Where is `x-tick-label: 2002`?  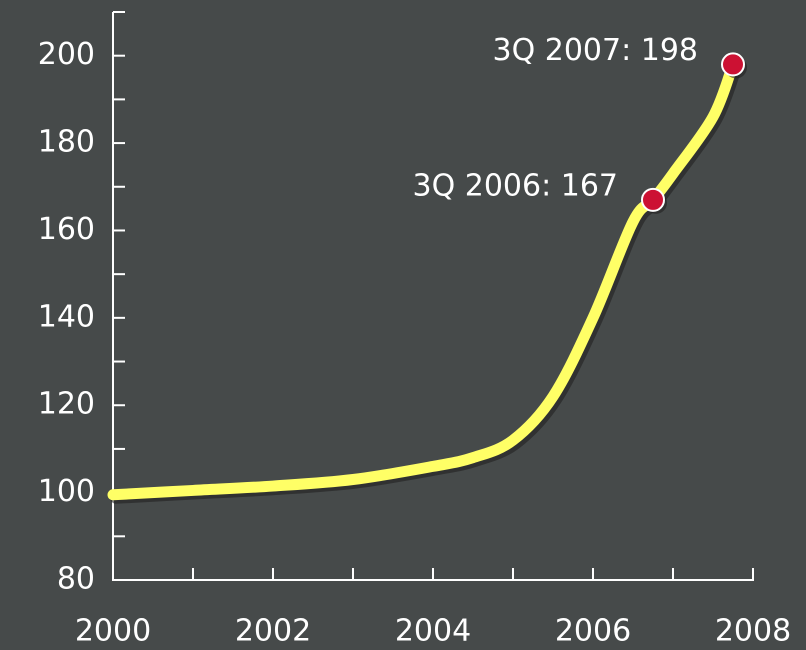
x-tick-label: 2002 is located at coordinates (273, 631).